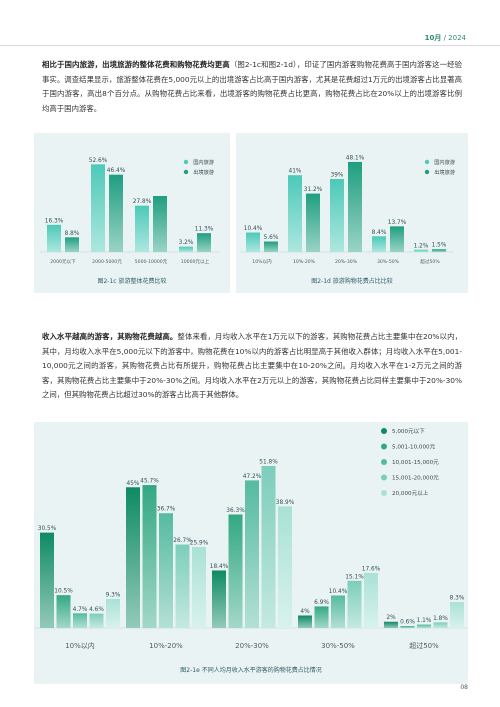 The image size is (500, 707). Describe the element at coordinates (415, 462) in the screenshot. I see `legend-label: 10,001-15,000元` at that location.